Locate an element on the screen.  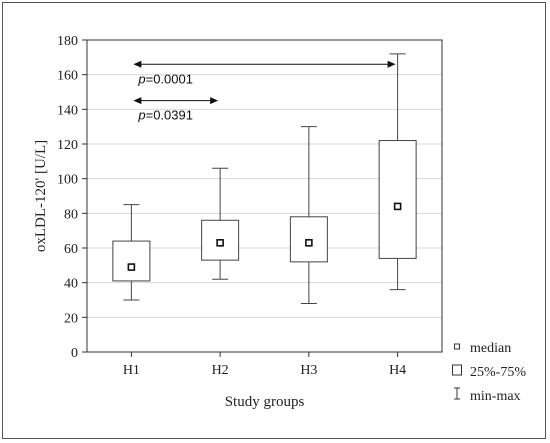
x-tick-label: H1 is located at coordinates (131, 370).